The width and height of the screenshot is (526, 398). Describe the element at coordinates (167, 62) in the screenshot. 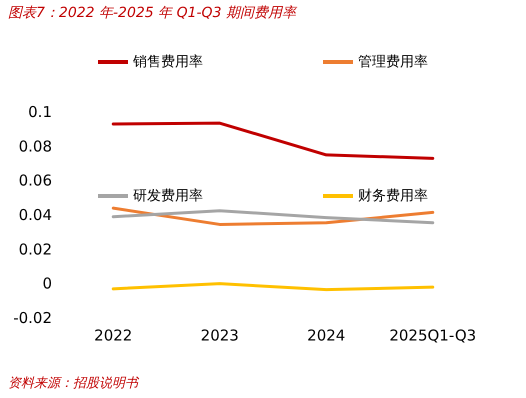

I see `legend-label: 销售费用率` at that location.